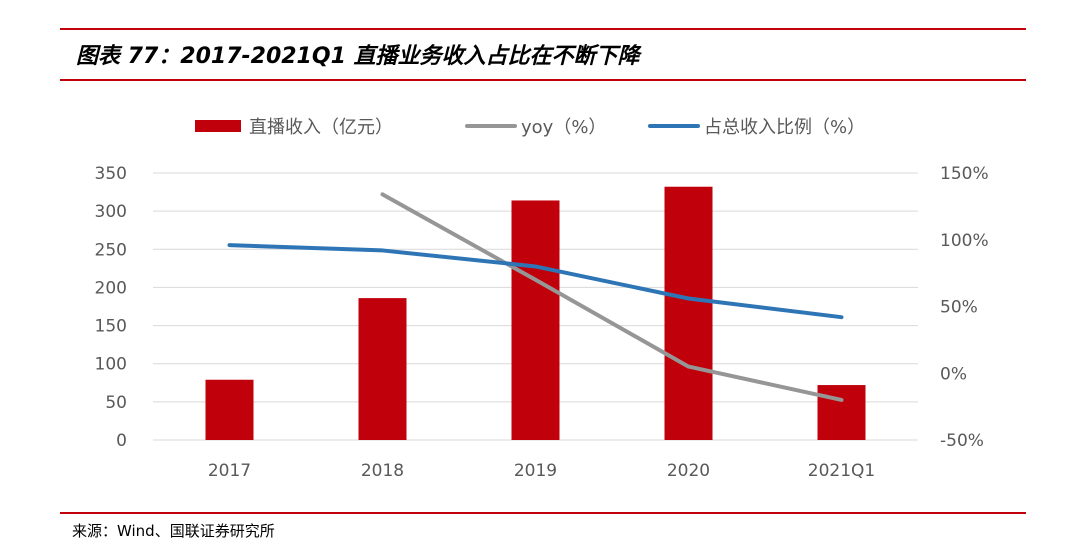  I want to click on source-note: 来源：Wind、国联证券研究所, so click(173, 531).